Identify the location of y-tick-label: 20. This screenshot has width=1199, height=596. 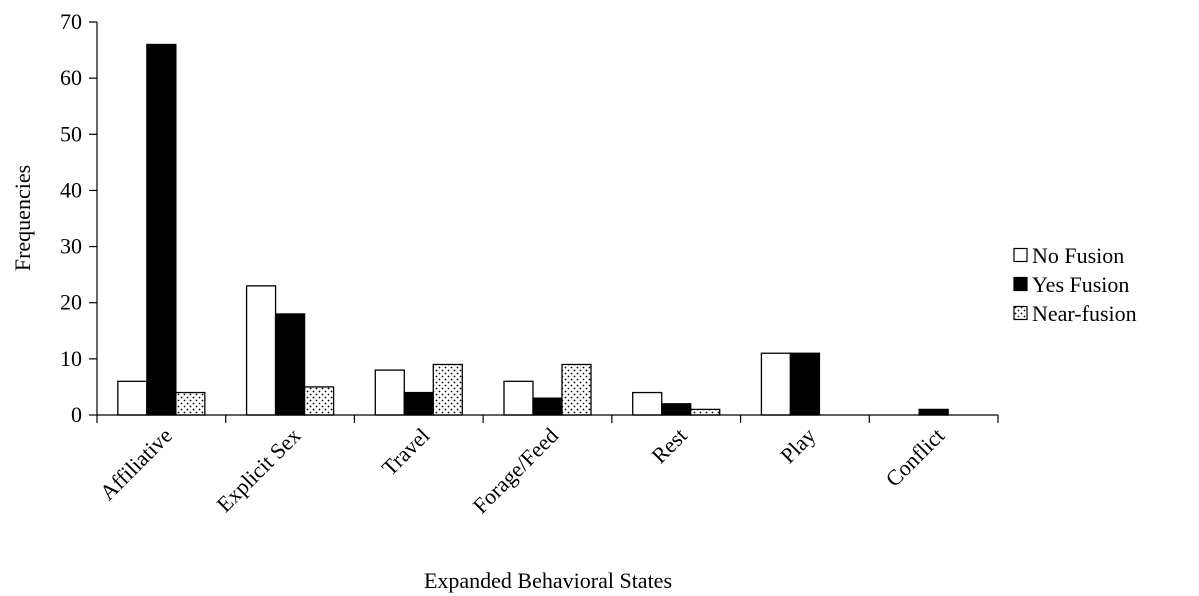
(71, 302).